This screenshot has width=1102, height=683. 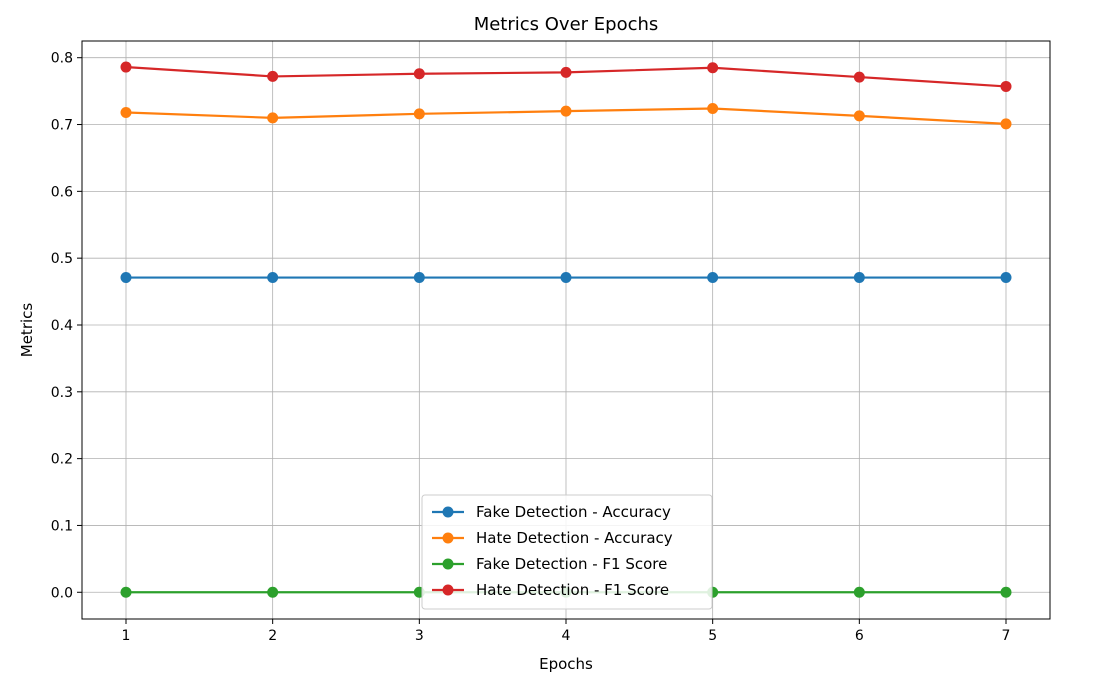 What do you see at coordinates (62, 259) in the screenshot?
I see `y-tick-label: 0.5` at bounding box center [62, 259].